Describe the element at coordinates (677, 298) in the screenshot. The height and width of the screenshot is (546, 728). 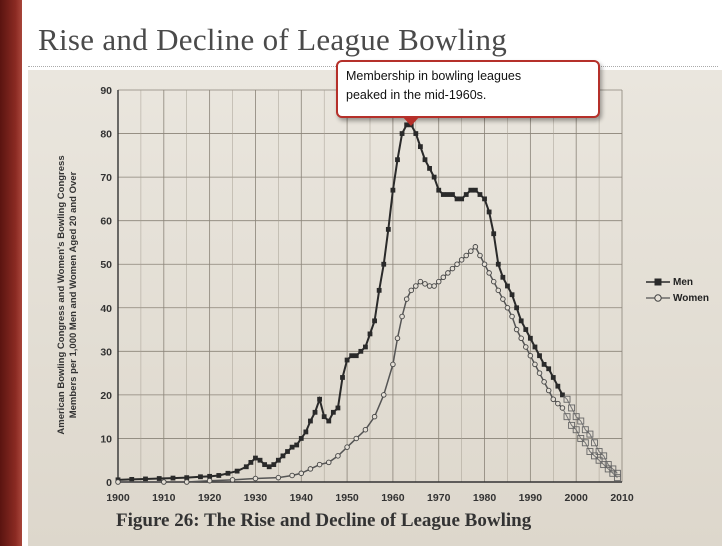
I see `legend-item-women: Women` at that location.